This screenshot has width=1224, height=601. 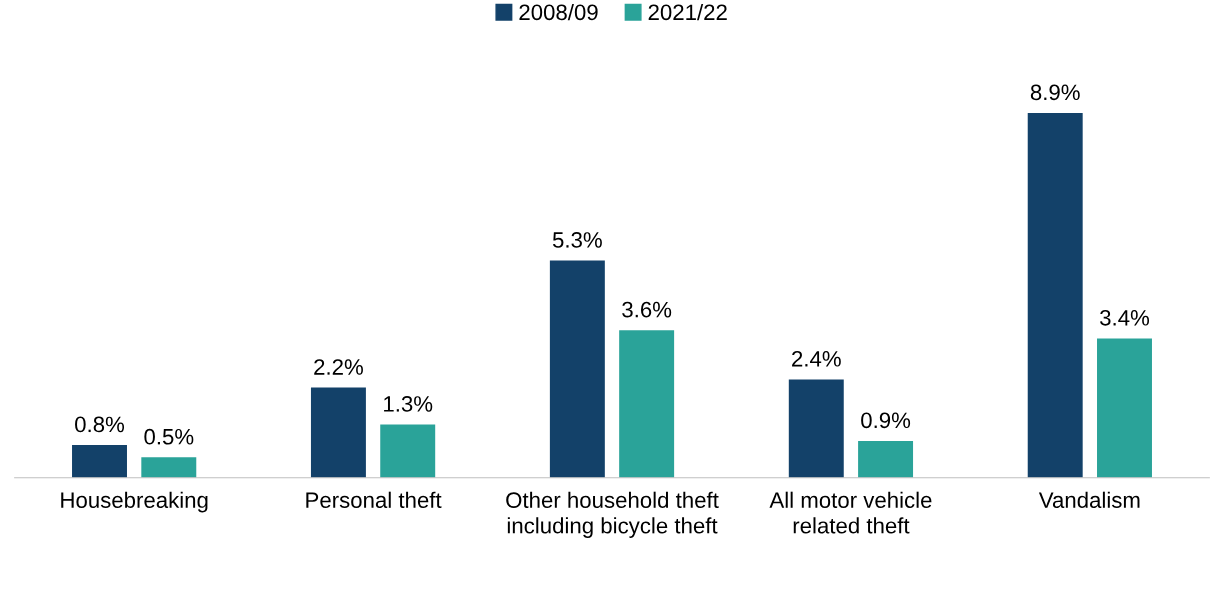 What do you see at coordinates (408, 404) in the screenshot?
I see `data-label: 1.3%` at bounding box center [408, 404].